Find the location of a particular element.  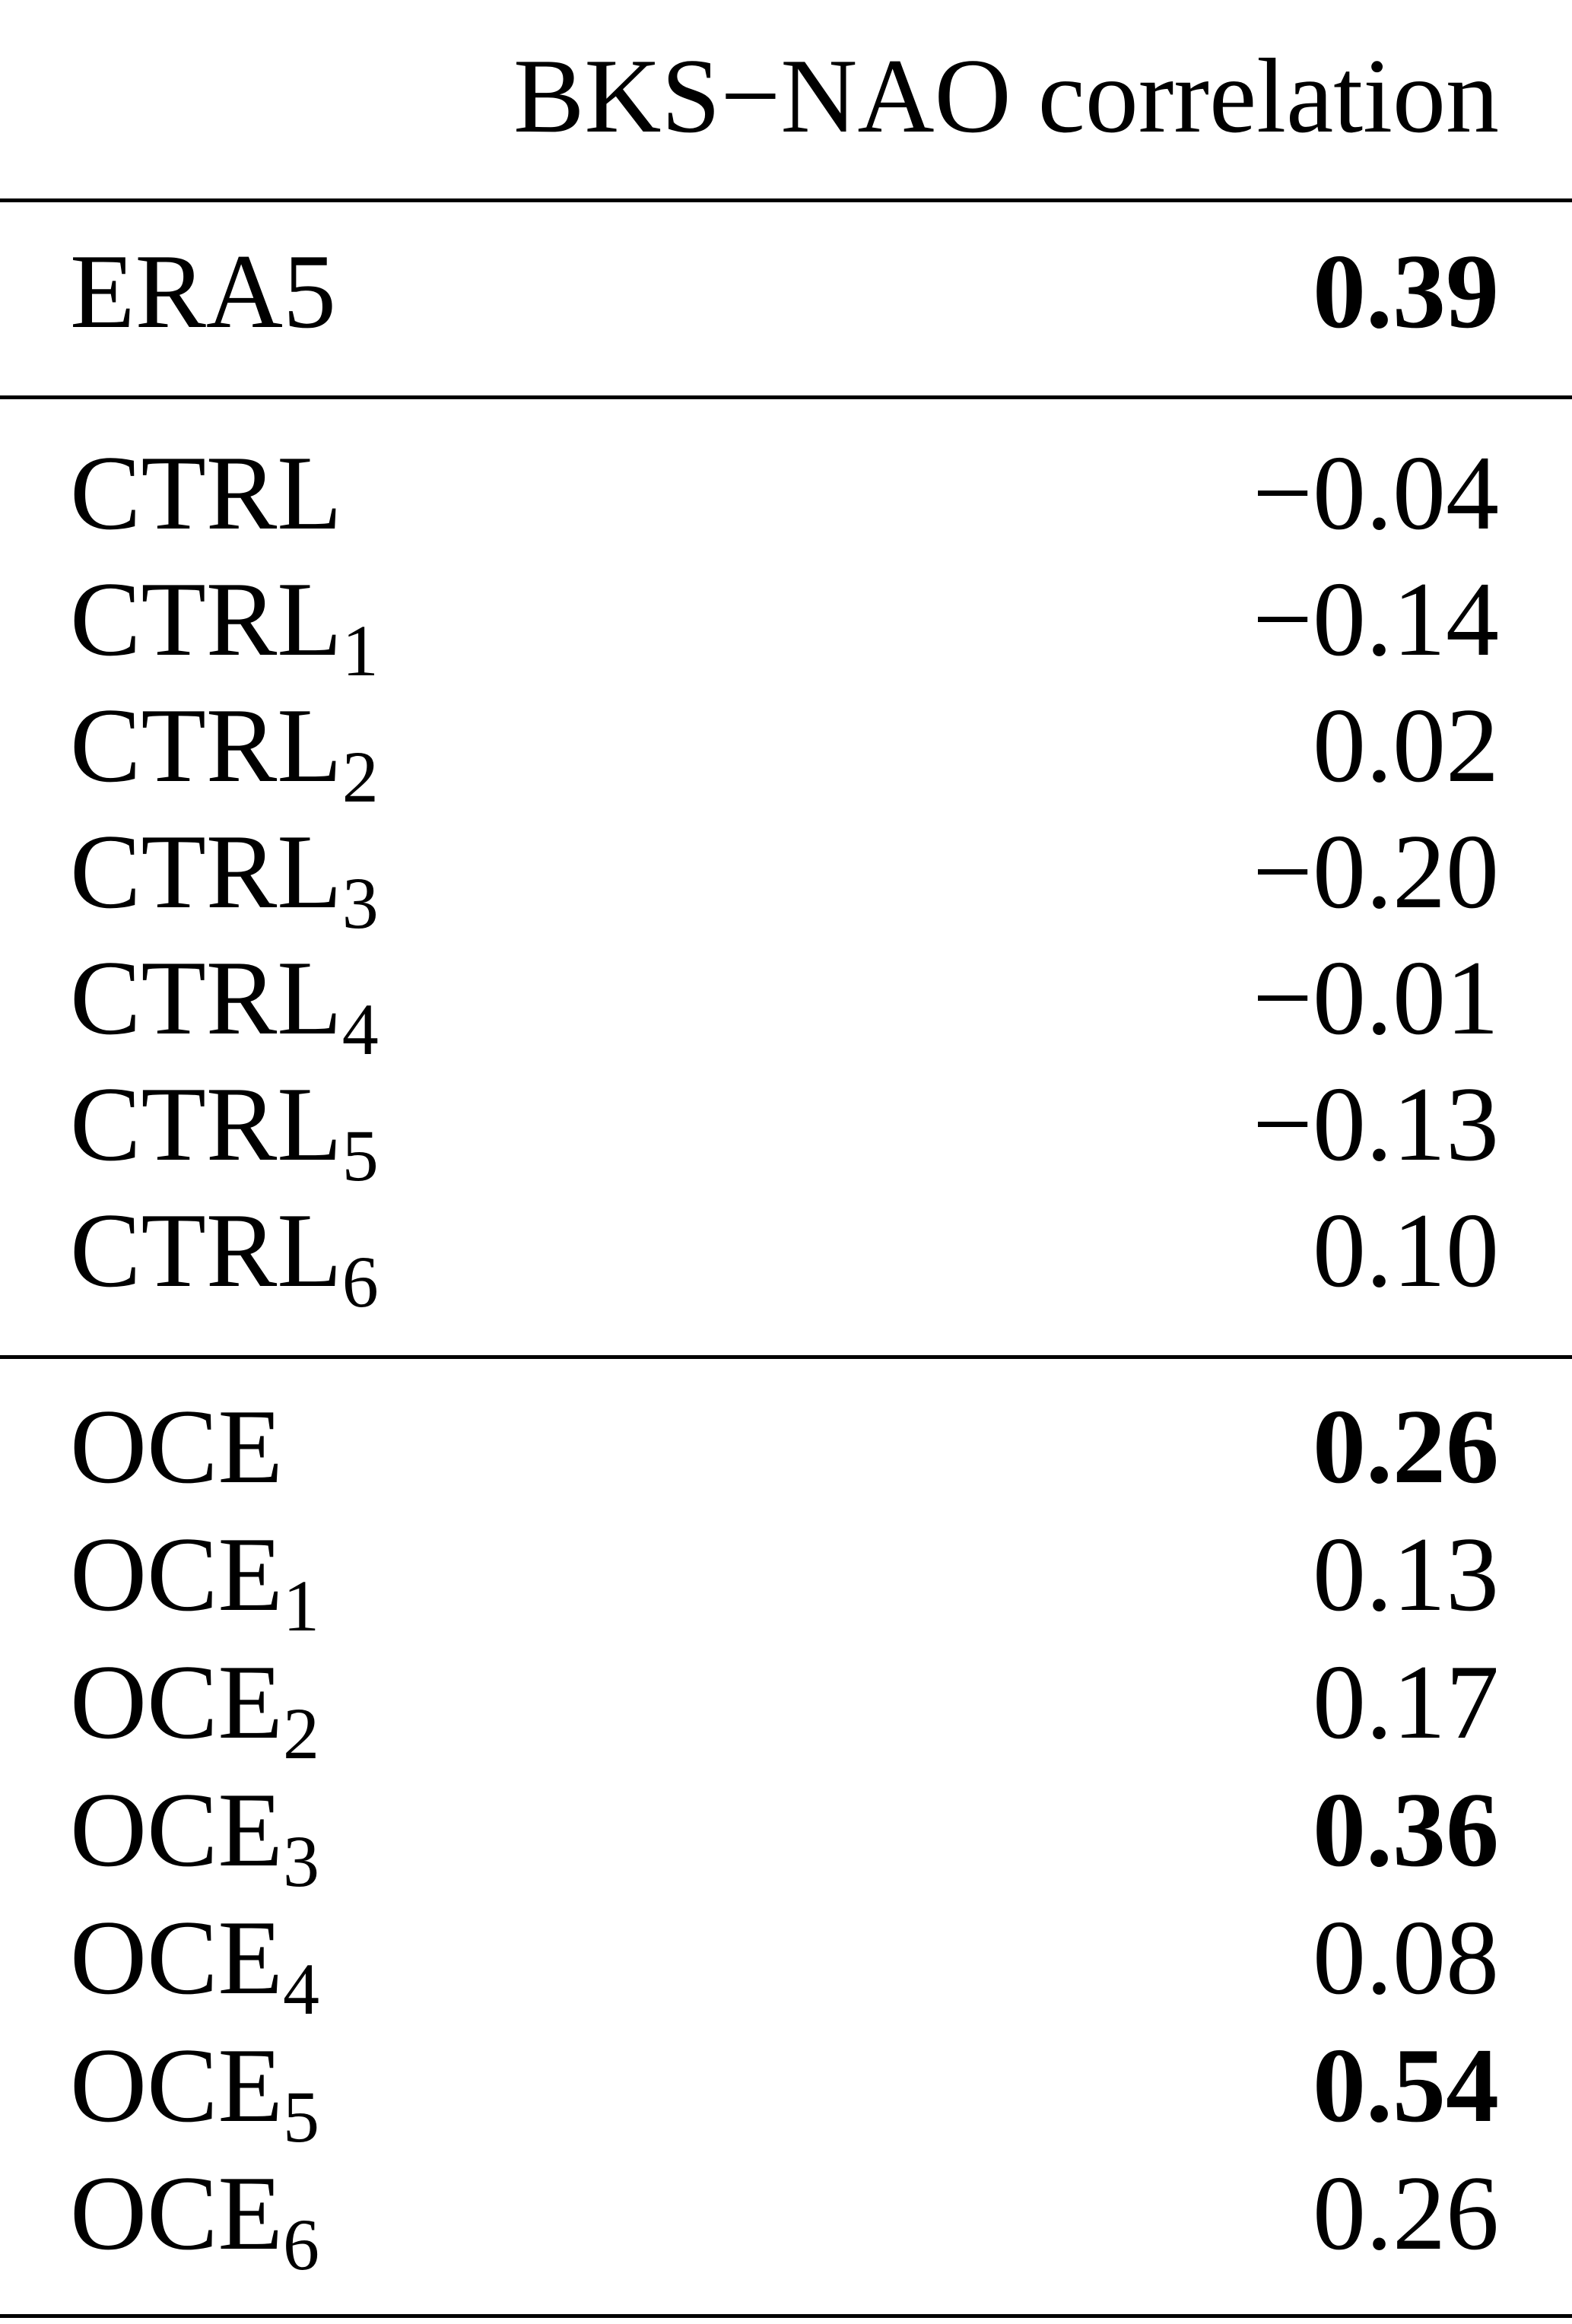

rule-header is located at coordinates (786, 200).